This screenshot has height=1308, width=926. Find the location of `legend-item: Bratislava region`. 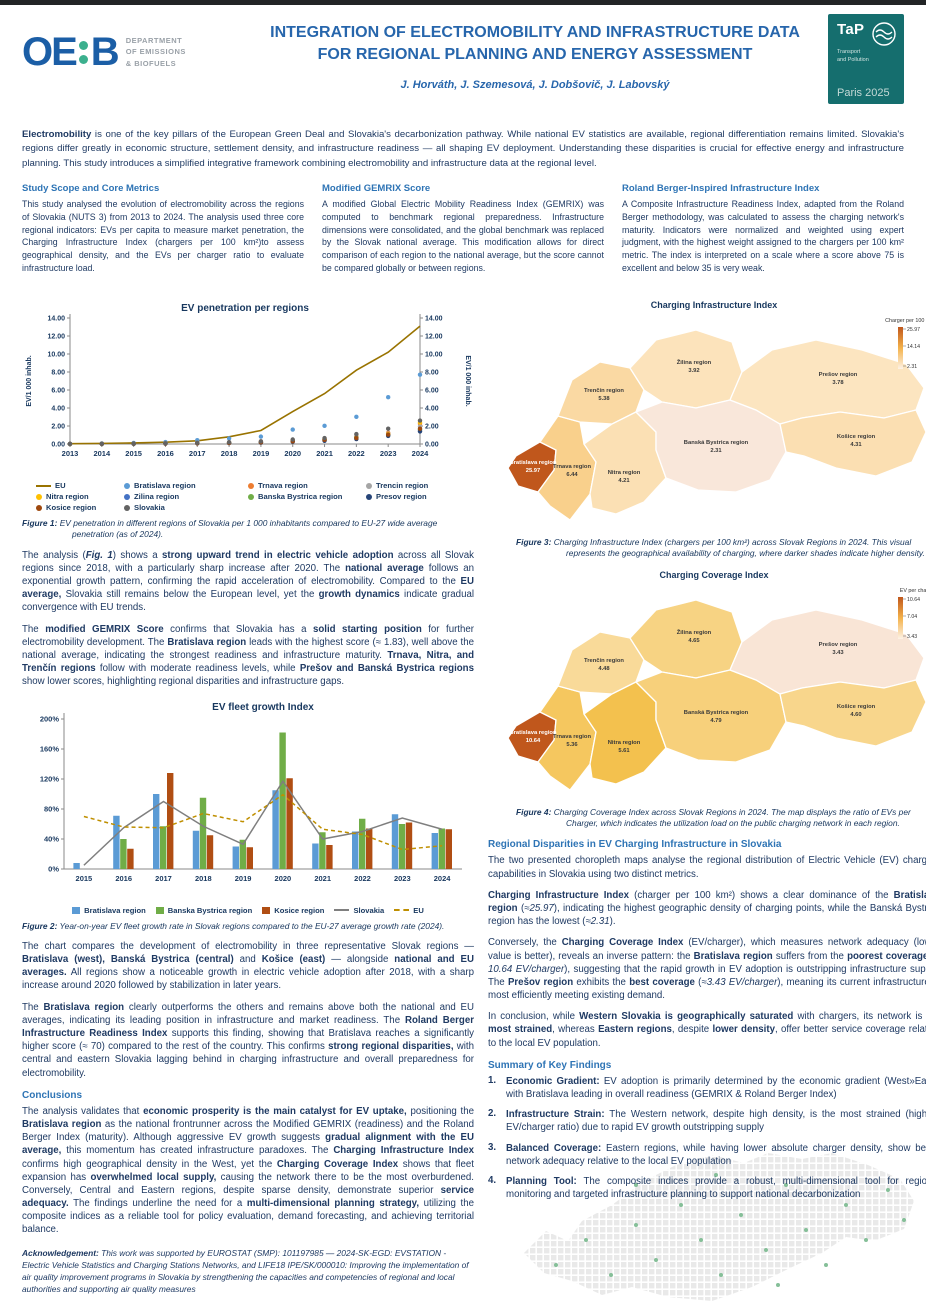

legend-item: Bratislava region is located at coordinates (186, 485).